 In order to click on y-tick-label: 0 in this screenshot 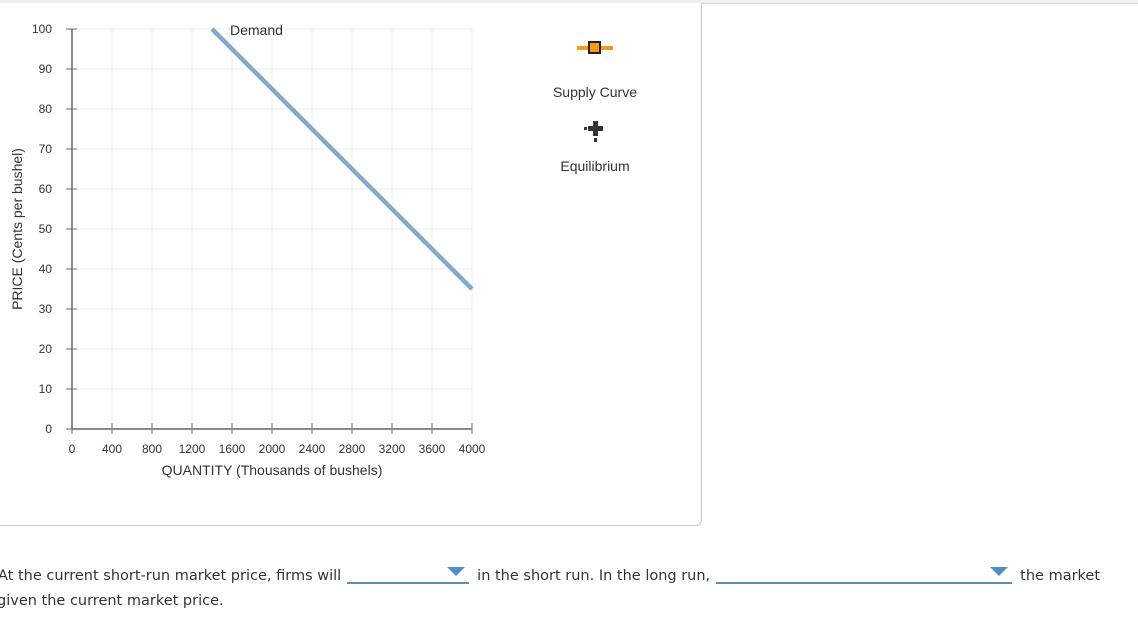, I will do `click(48, 429)`.